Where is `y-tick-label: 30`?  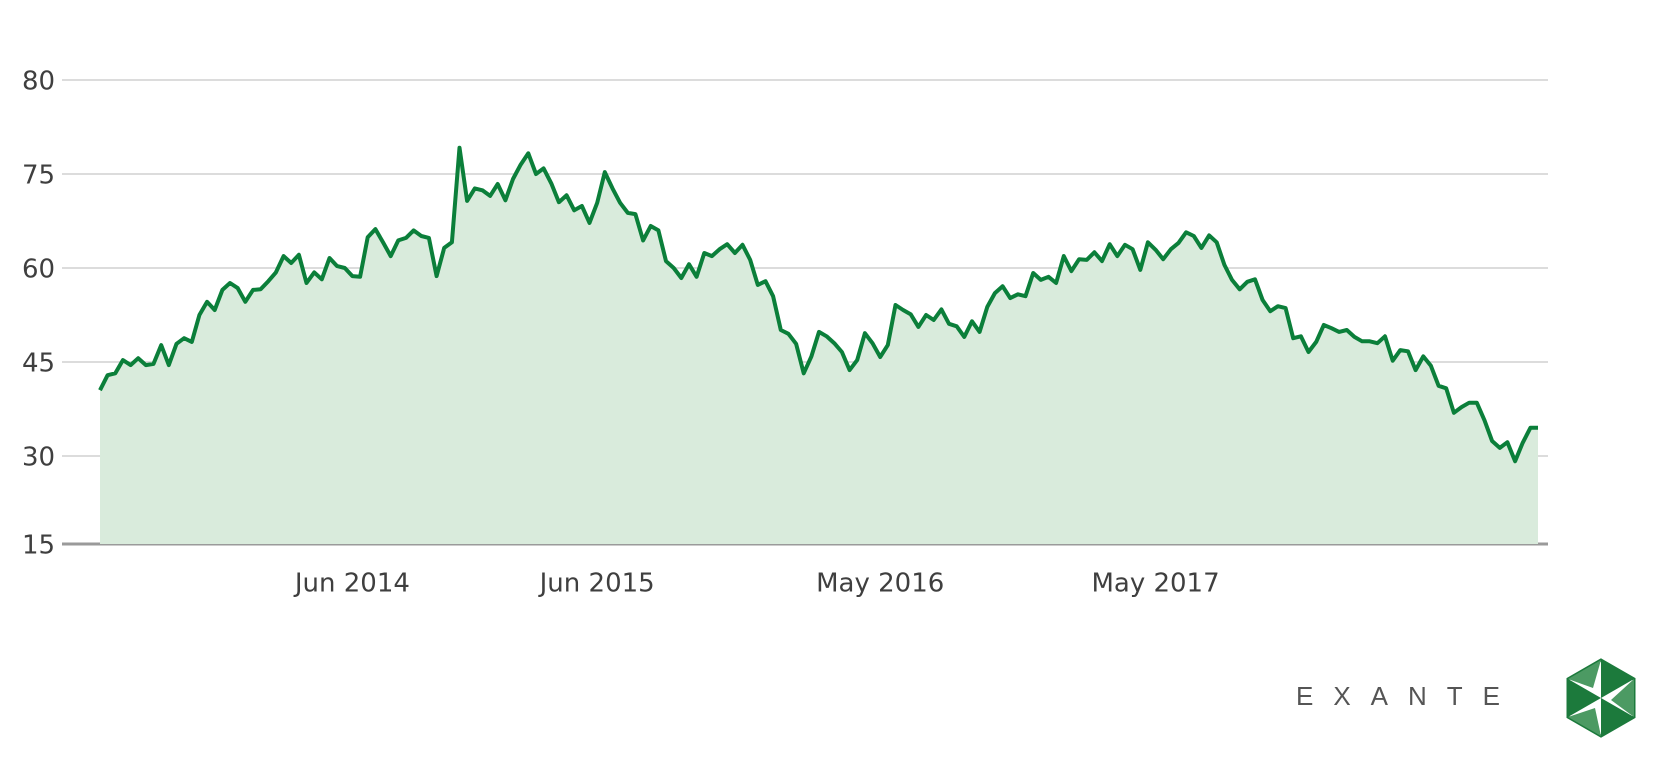 y-tick-label: 30 is located at coordinates (38, 458).